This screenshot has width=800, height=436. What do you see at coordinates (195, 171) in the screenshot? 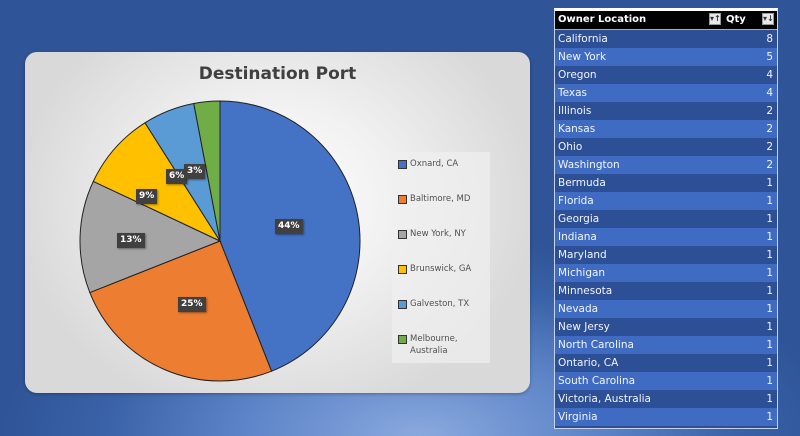
I see `data-label-melbourne: 3%` at bounding box center [195, 171].